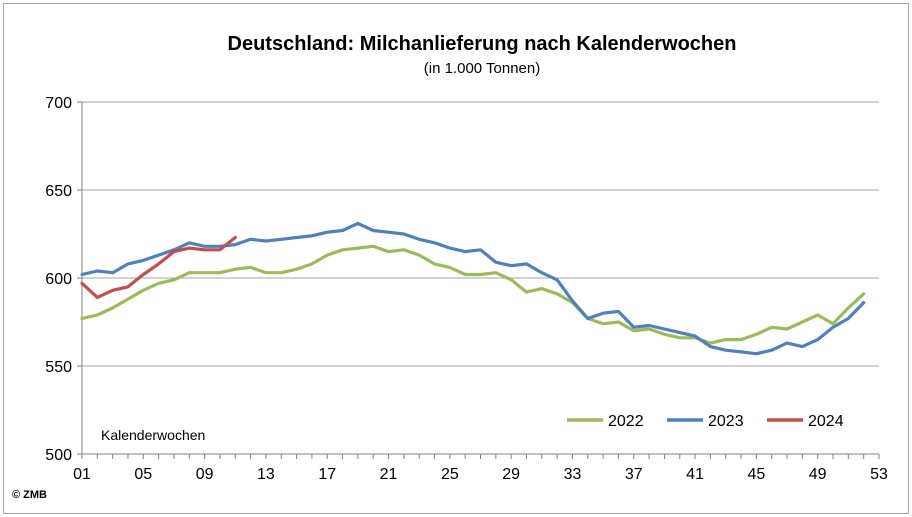  What do you see at coordinates (634, 474) in the screenshot?
I see `x-tick-label: 37` at bounding box center [634, 474].